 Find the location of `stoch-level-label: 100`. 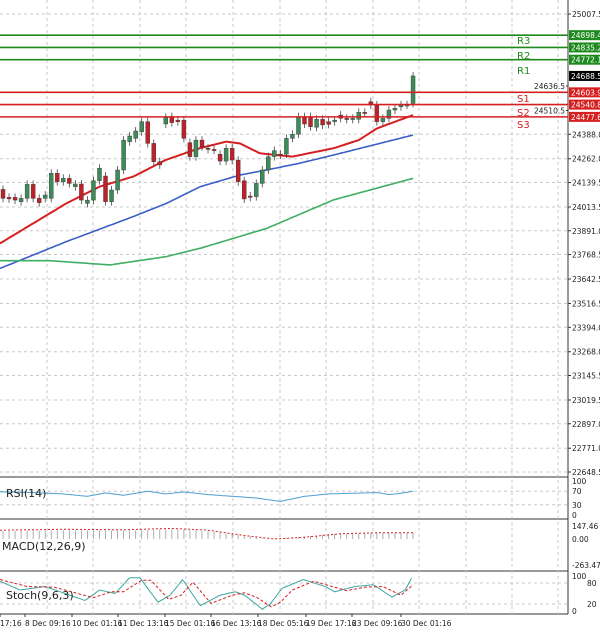

stoch-level-label: 100 is located at coordinates (579, 576).